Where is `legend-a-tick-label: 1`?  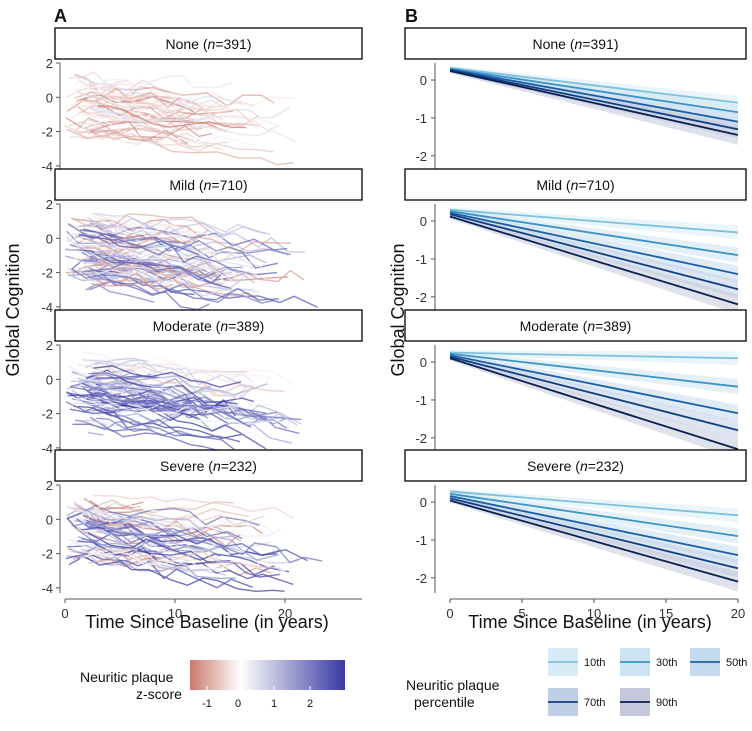
legend-a-tick-label: 1 is located at coordinates (274, 704).